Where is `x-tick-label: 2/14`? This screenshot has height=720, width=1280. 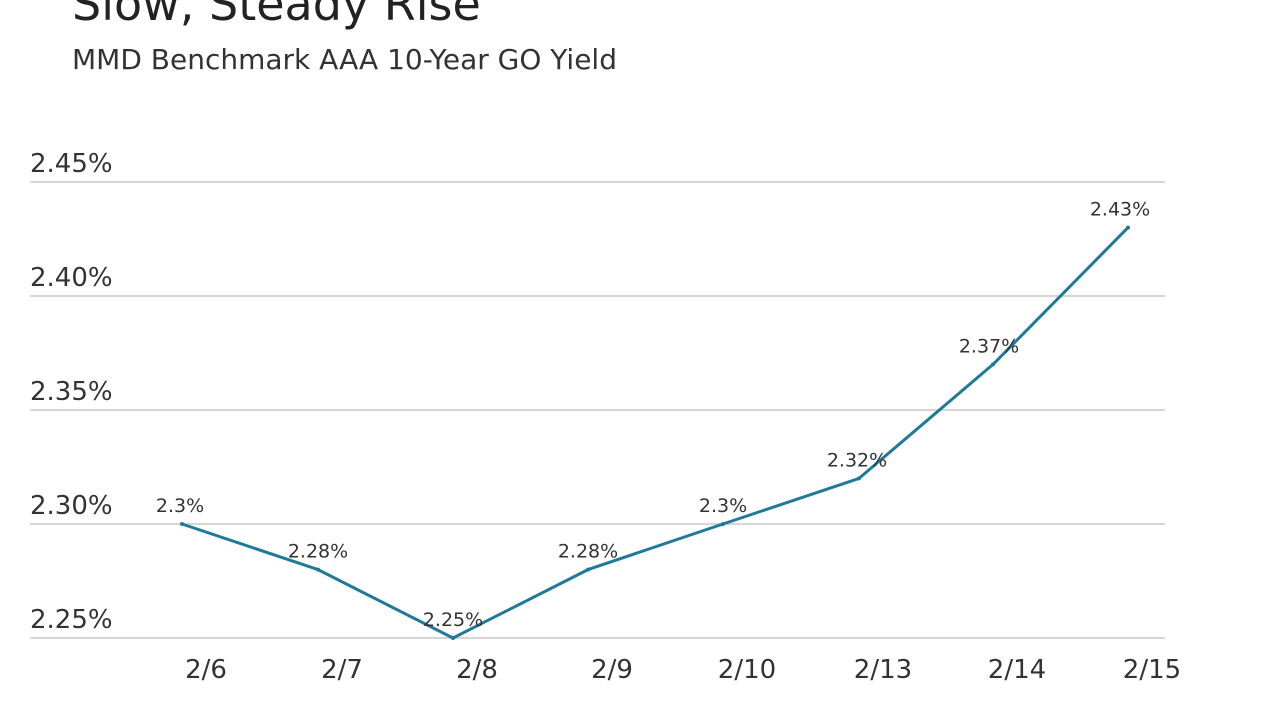
x-tick-label: 2/14 is located at coordinates (1017, 670).